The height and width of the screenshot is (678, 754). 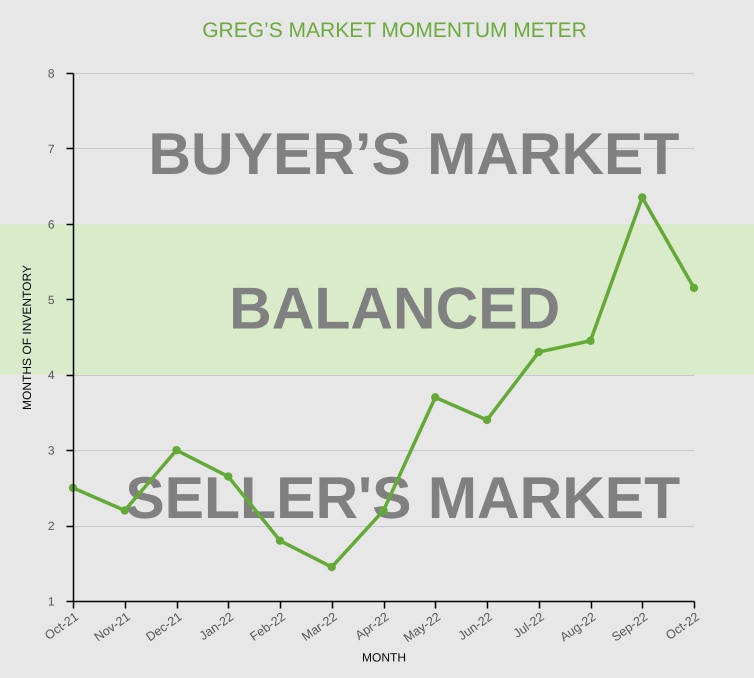 I want to click on y-tick-label: 8, so click(x=51, y=73).